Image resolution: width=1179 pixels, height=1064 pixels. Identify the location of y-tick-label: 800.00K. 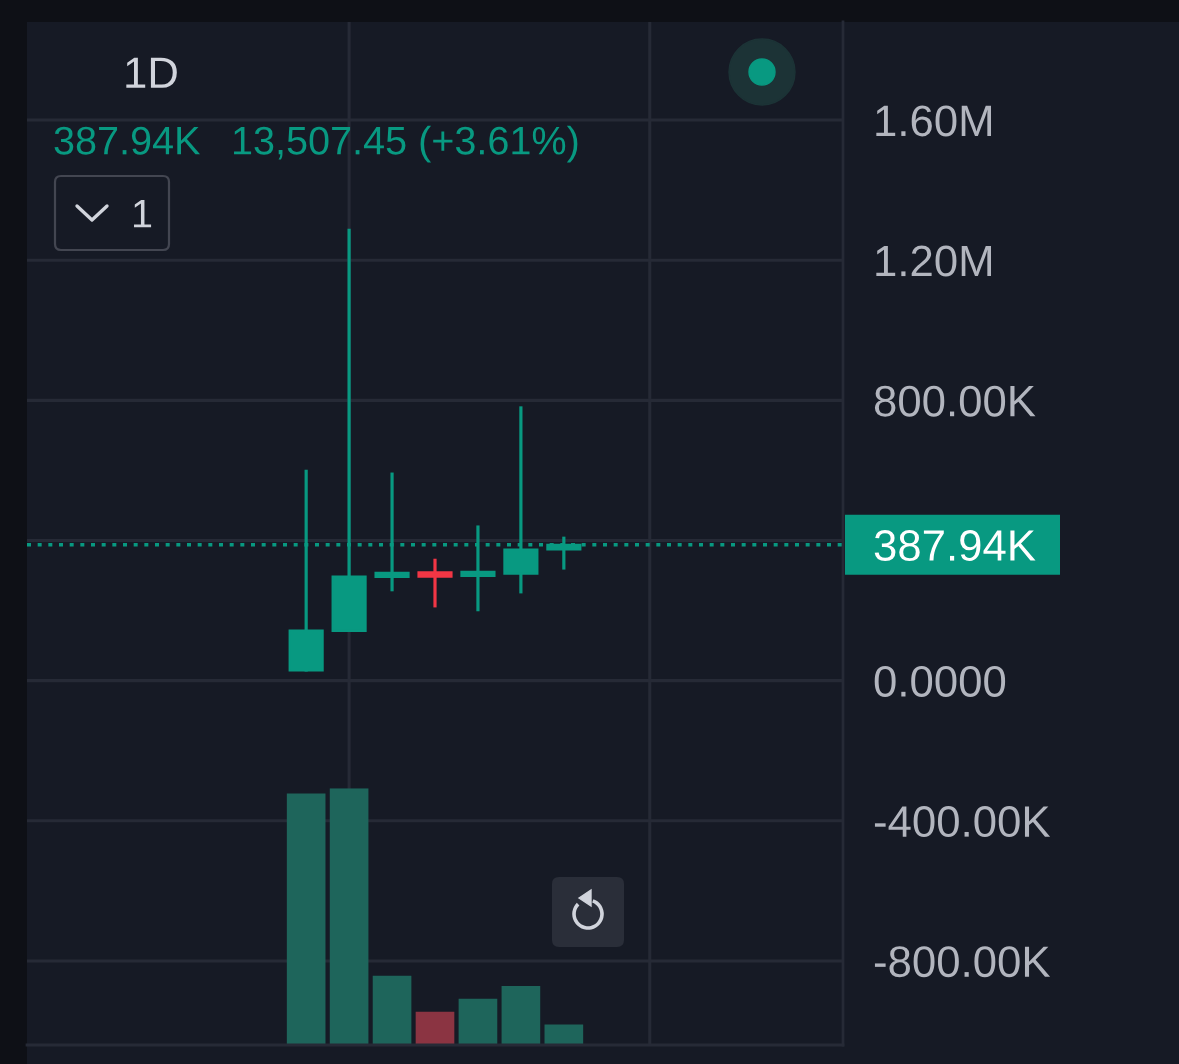
(955, 401).